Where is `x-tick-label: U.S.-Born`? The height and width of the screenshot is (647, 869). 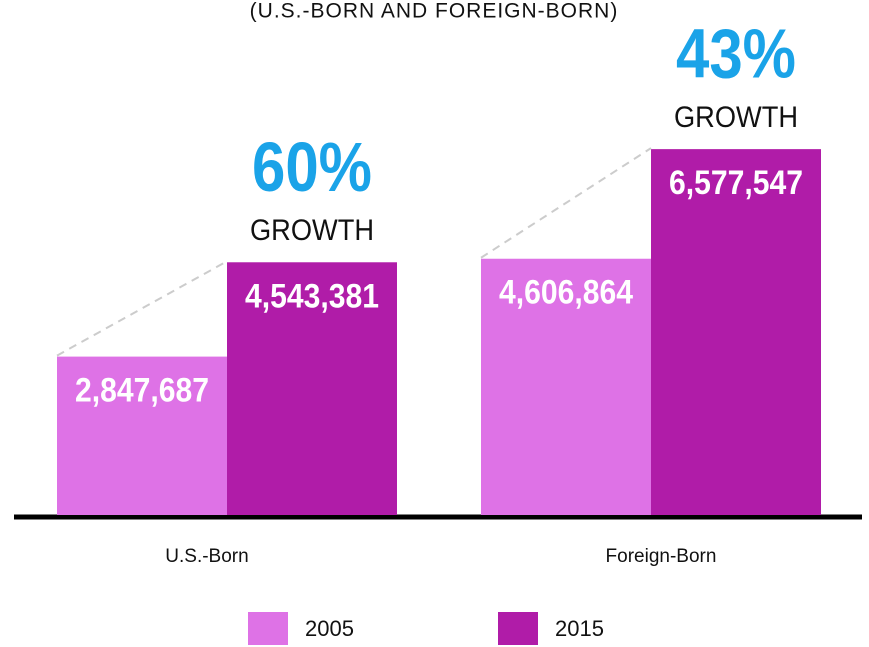 x-tick-label: U.S.-Born is located at coordinates (206, 556).